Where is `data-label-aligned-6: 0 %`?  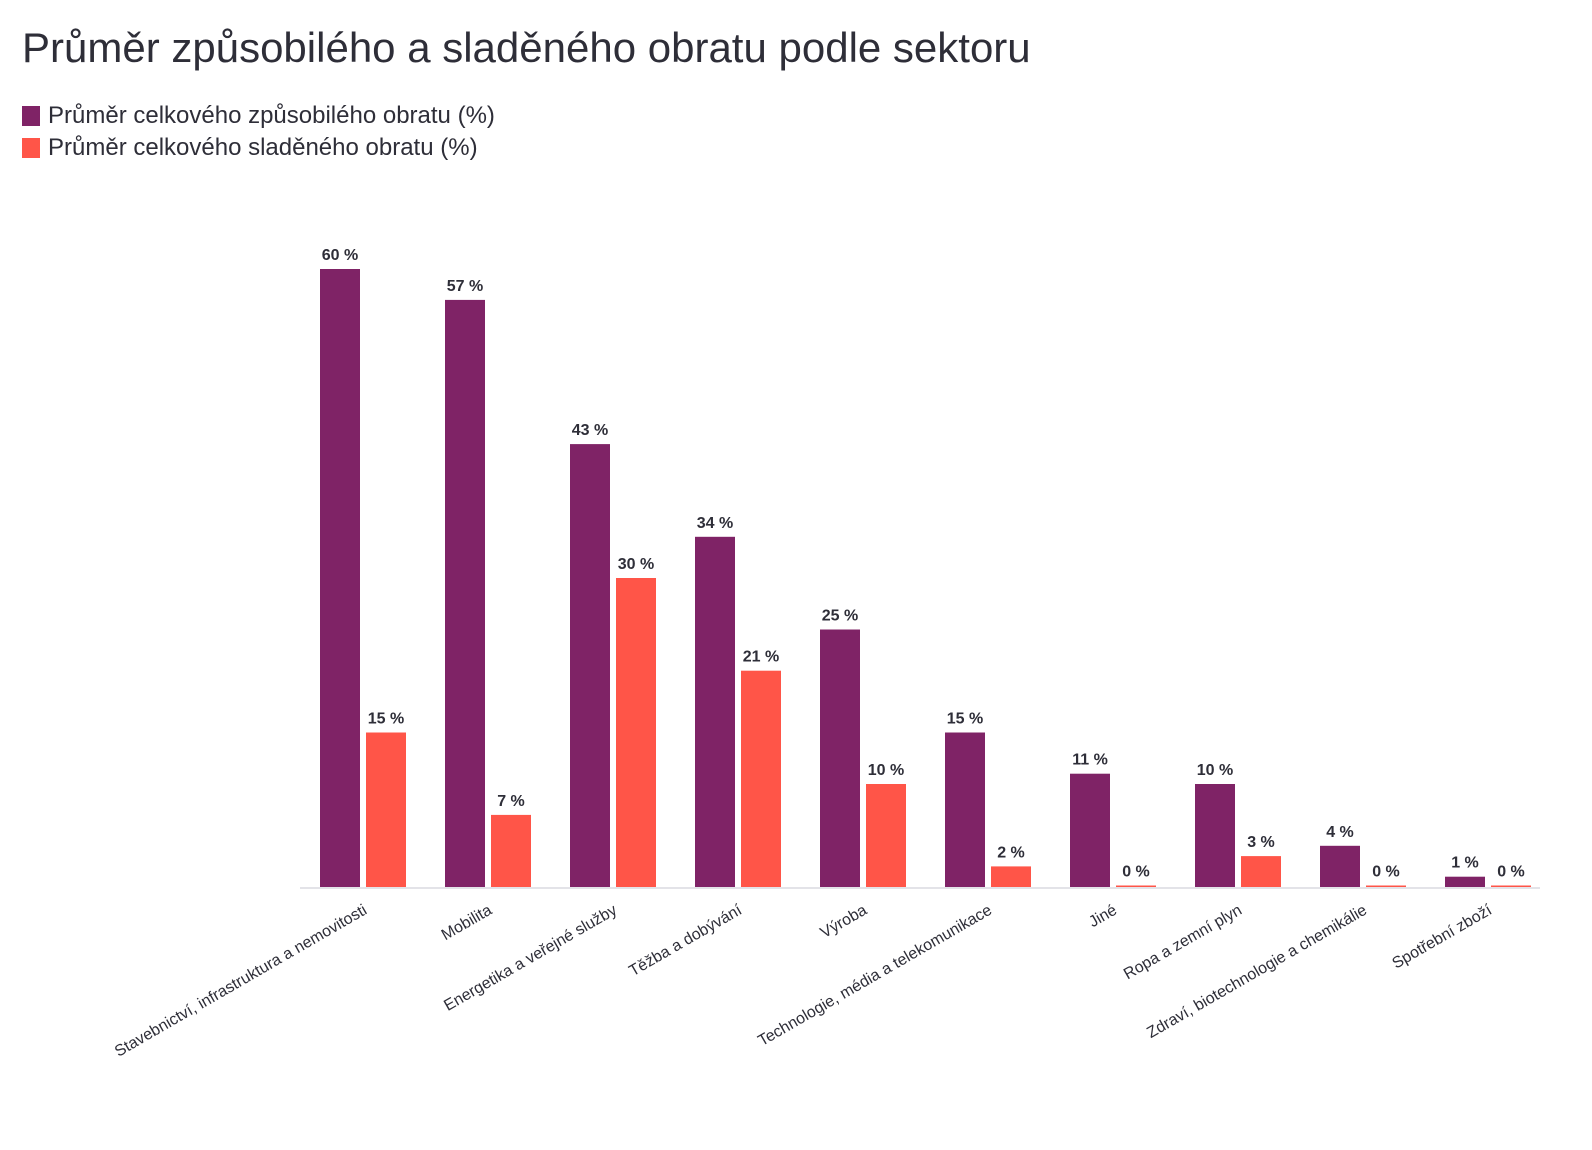
data-label-aligned-6: 0 % is located at coordinates (1136, 872).